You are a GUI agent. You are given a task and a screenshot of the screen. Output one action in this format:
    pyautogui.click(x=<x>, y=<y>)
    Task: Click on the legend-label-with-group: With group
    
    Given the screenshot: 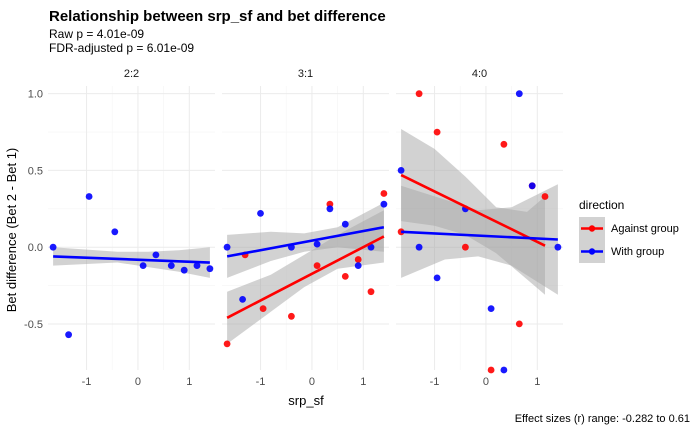 What is the action you would take?
    pyautogui.click(x=637, y=252)
    